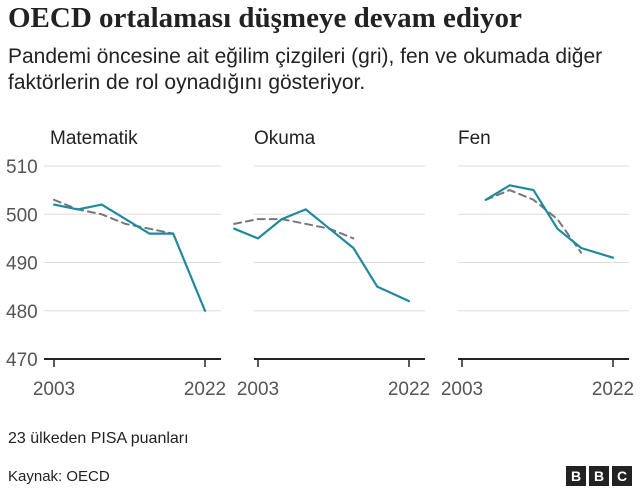  What do you see at coordinates (22, 312) in the screenshot?
I see `y-tick-label: 480` at bounding box center [22, 312].